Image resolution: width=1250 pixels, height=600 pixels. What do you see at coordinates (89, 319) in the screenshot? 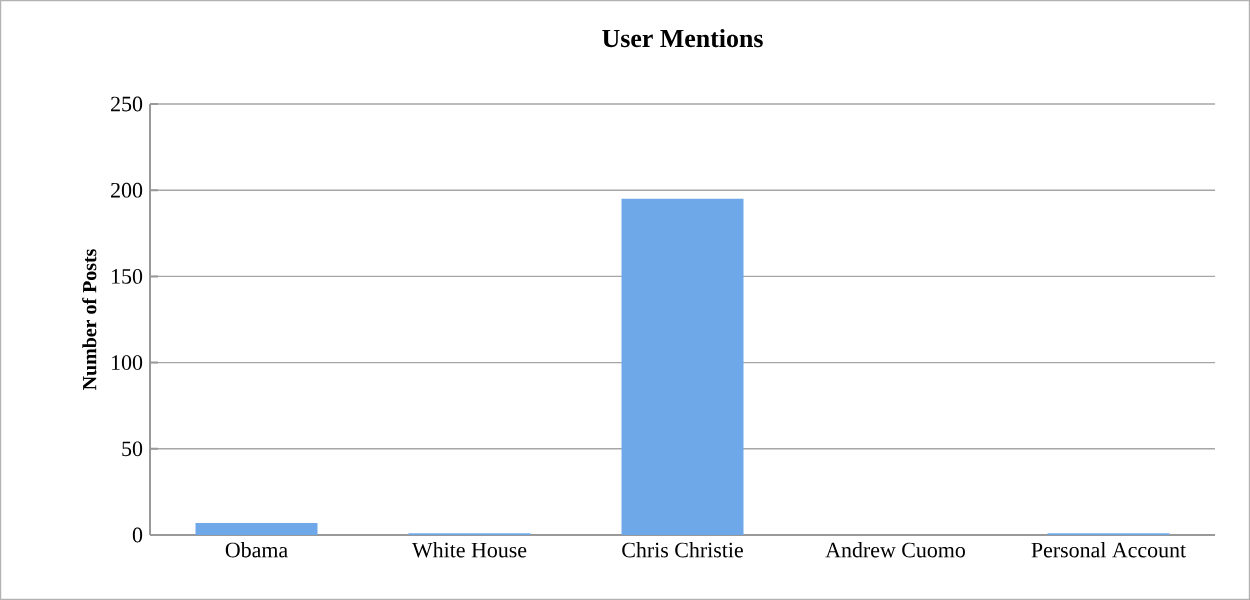
I see `y-axis-title: Number of Posts` at bounding box center [89, 319].